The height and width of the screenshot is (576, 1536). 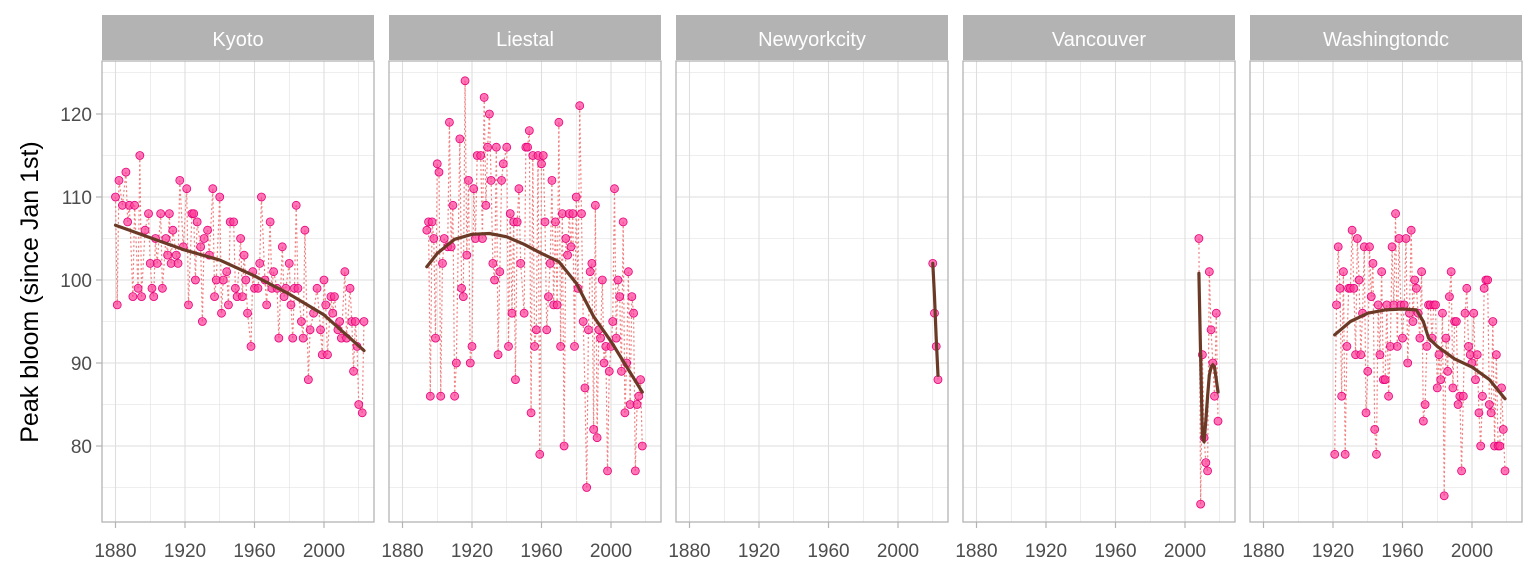 I want to click on connector-segments, so click(x=534, y=284).